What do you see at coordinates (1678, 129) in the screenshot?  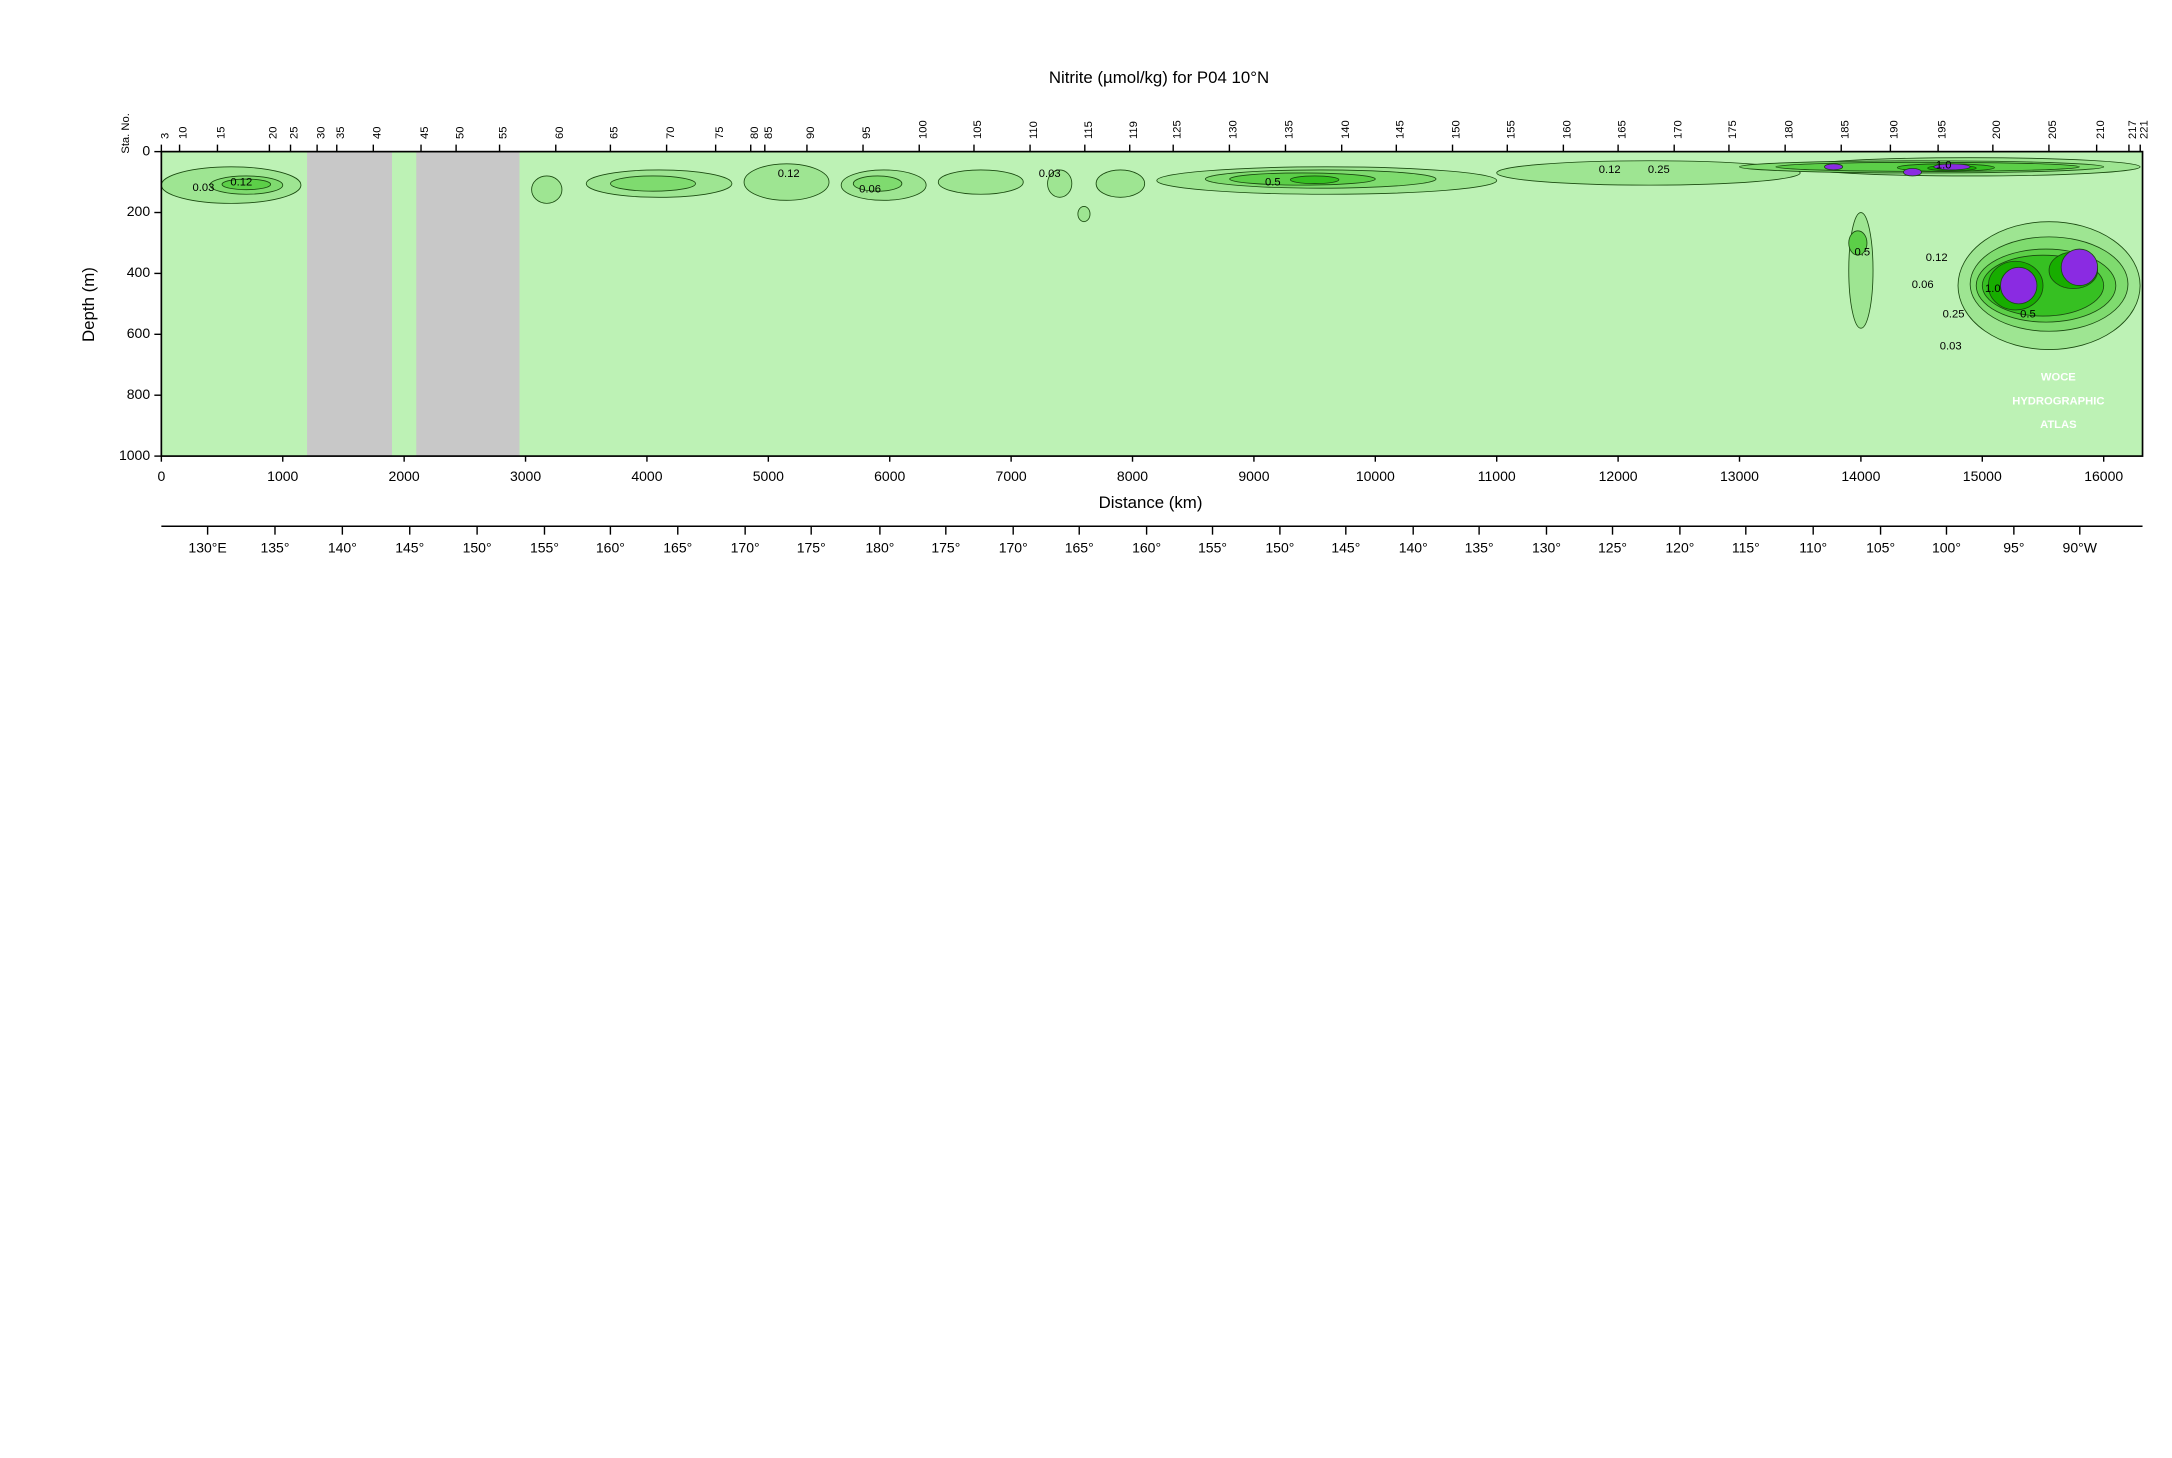 I see `station-label: 170` at bounding box center [1678, 129].